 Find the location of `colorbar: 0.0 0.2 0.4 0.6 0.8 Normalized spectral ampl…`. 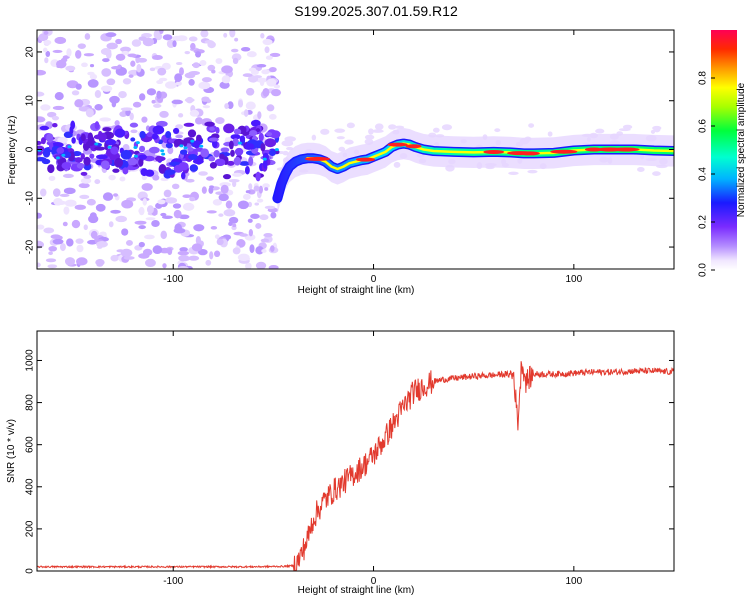

colorbar: 0.0 0.2 0.4 0.6 0.8 Normalized spectral ampl… is located at coordinates (722, 153).